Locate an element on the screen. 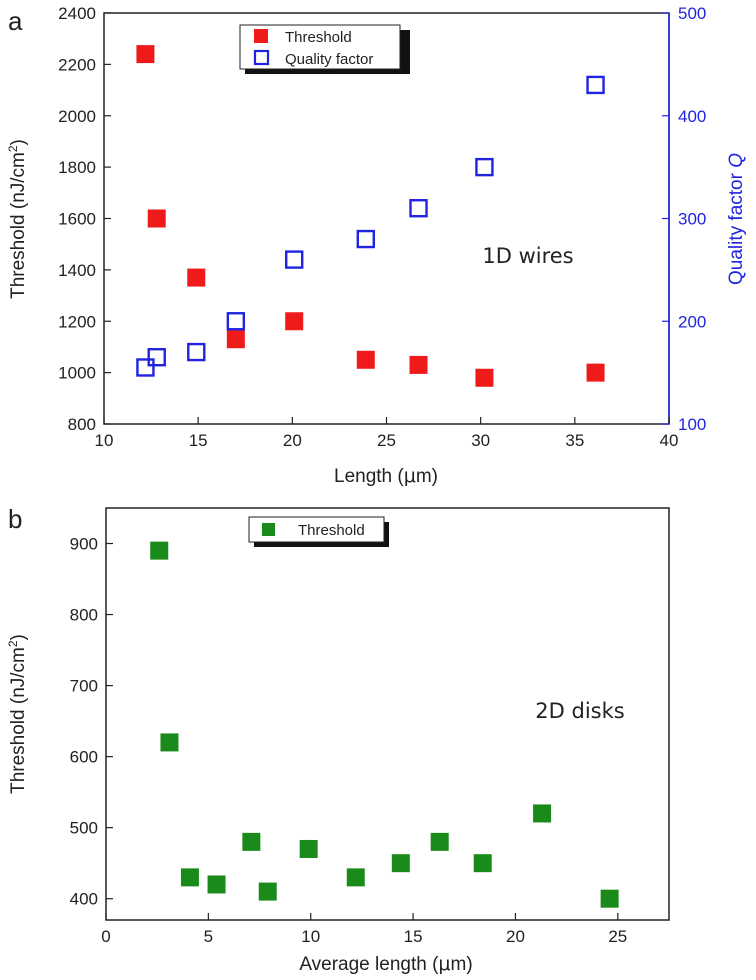  panel-b-x-tick-label: 5 is located at coordinates (208, 936).